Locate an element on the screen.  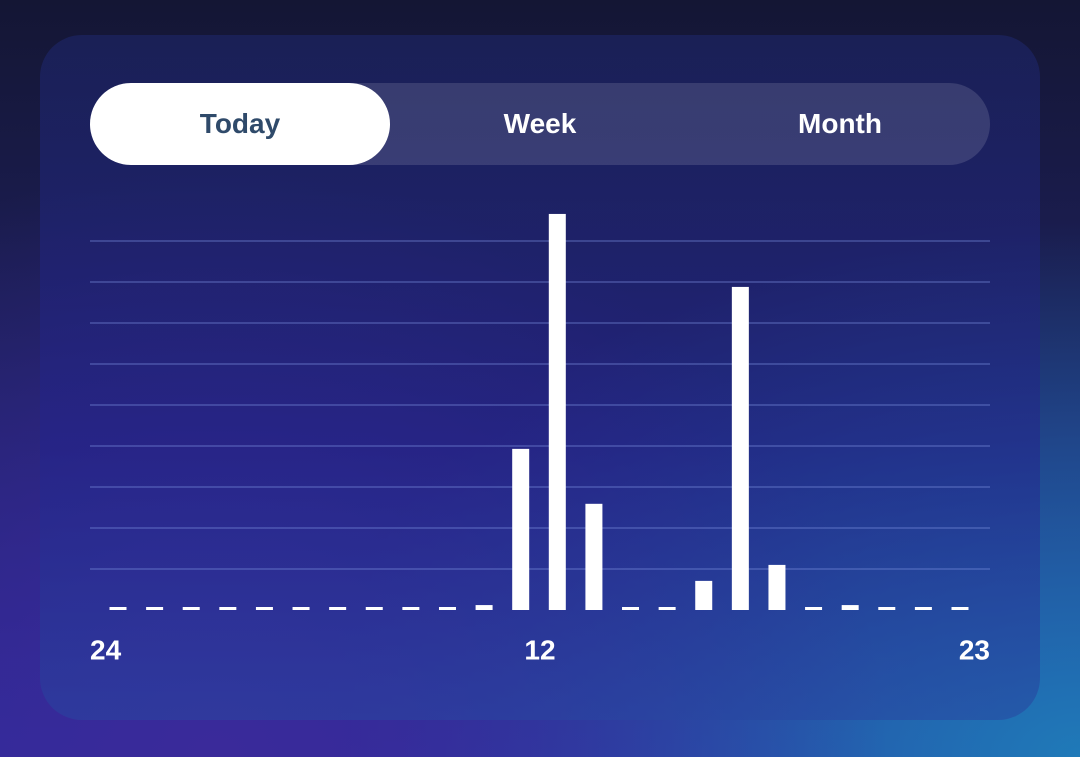
tab: Month is located at coordinates (840, 123).